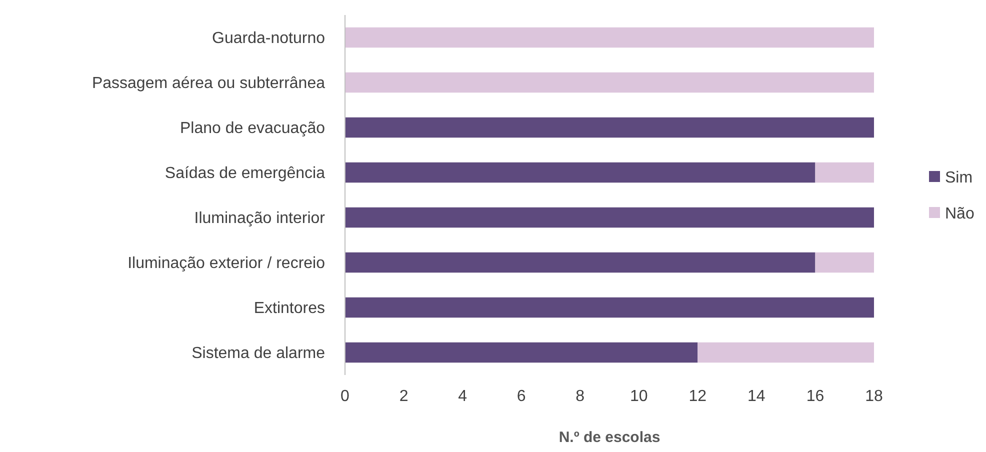 The height and width of the screenshot is (452, 986). Describe the element at coordinates (639, 396) in the screenshot. I see `x-tick-label: 10` at that location.